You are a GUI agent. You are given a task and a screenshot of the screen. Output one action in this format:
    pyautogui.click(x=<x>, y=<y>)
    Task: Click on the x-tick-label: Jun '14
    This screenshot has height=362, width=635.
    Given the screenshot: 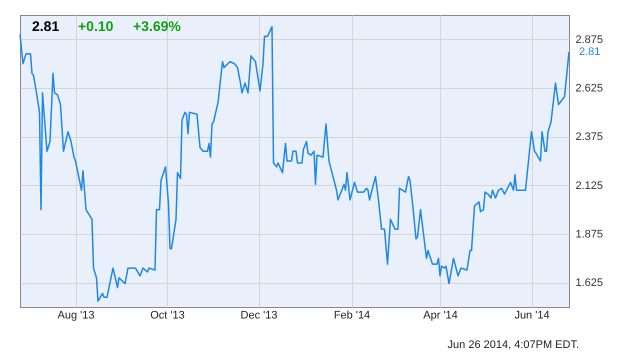 What is the action you would take?
    pyautogui.click(x=532, y=316)
    